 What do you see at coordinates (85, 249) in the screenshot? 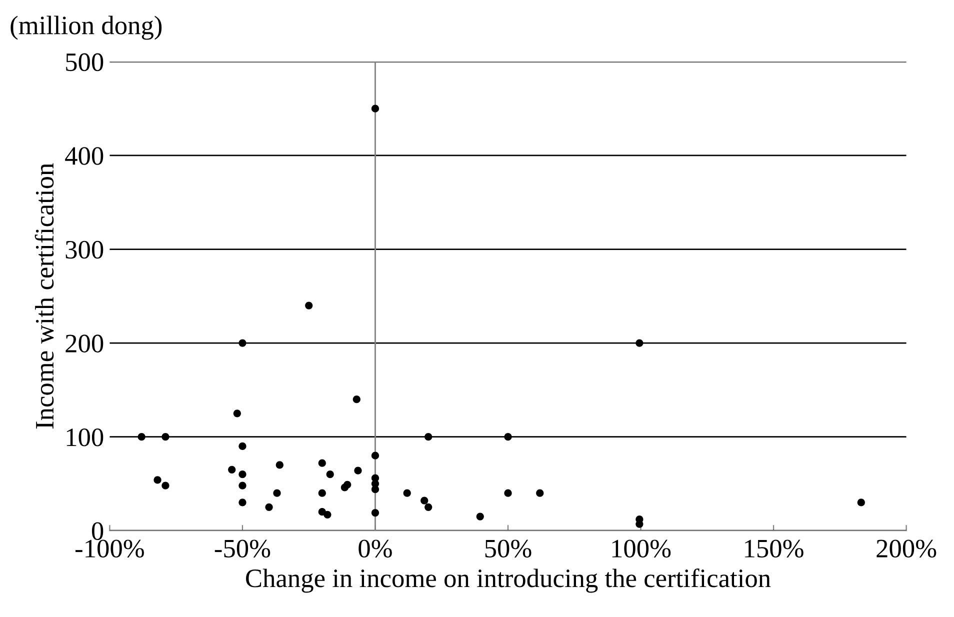
I see `y-tick-label: 300` at bounding box center [85, 249].